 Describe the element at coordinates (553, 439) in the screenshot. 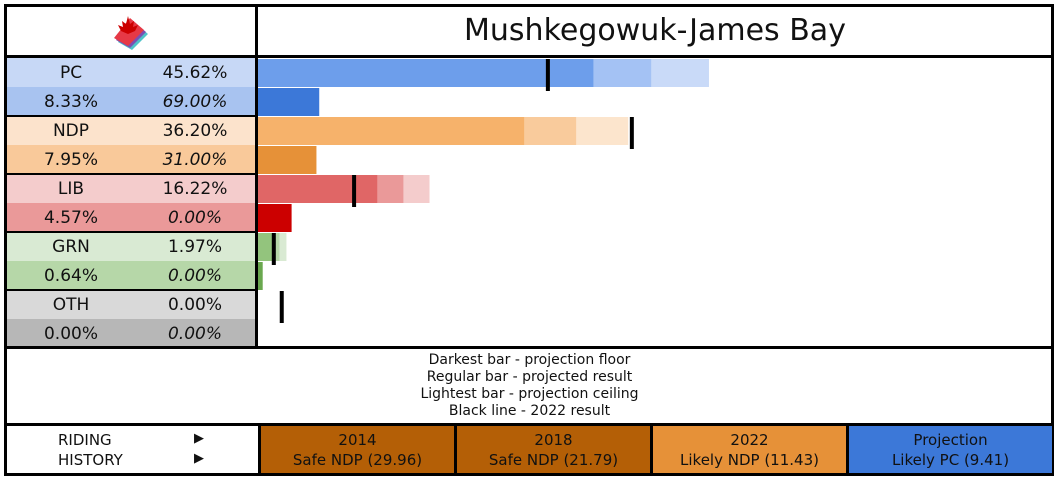

I see `history-year: 2018` at that location.